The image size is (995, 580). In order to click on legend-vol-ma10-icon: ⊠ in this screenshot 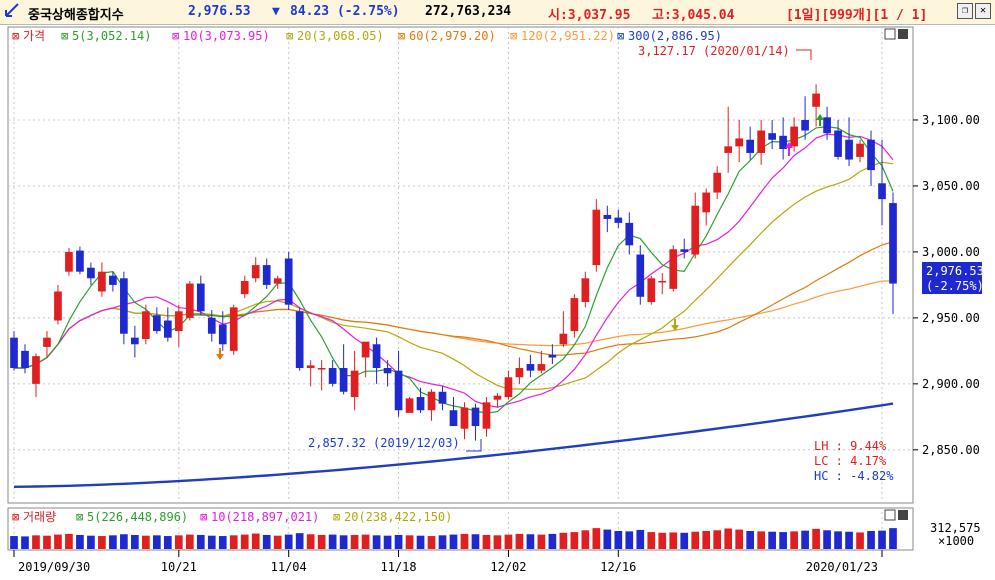, I will do `click(203, 517)`.